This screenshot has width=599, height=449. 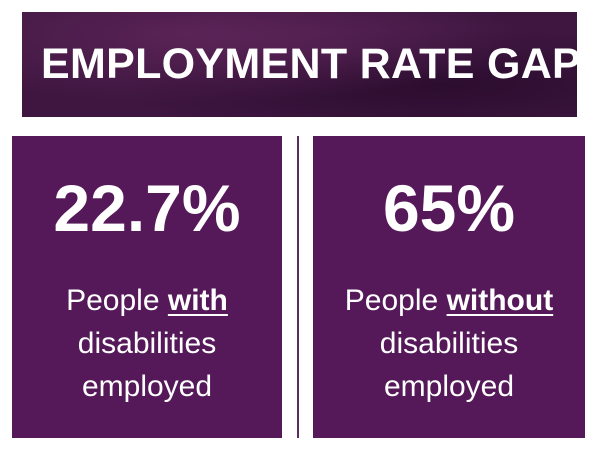 I want to click on description-emphasis: without, so click(x=500, y=300).